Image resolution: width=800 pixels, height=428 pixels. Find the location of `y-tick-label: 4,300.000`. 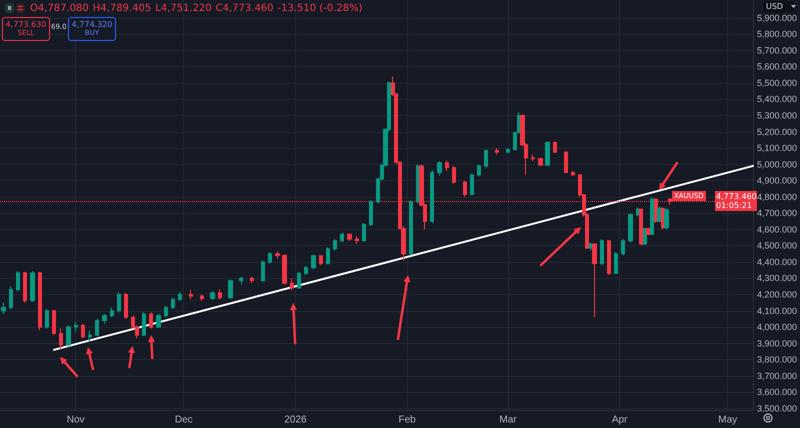

y-tick-label: 4,300.000 is located at coordinates (777, 278).